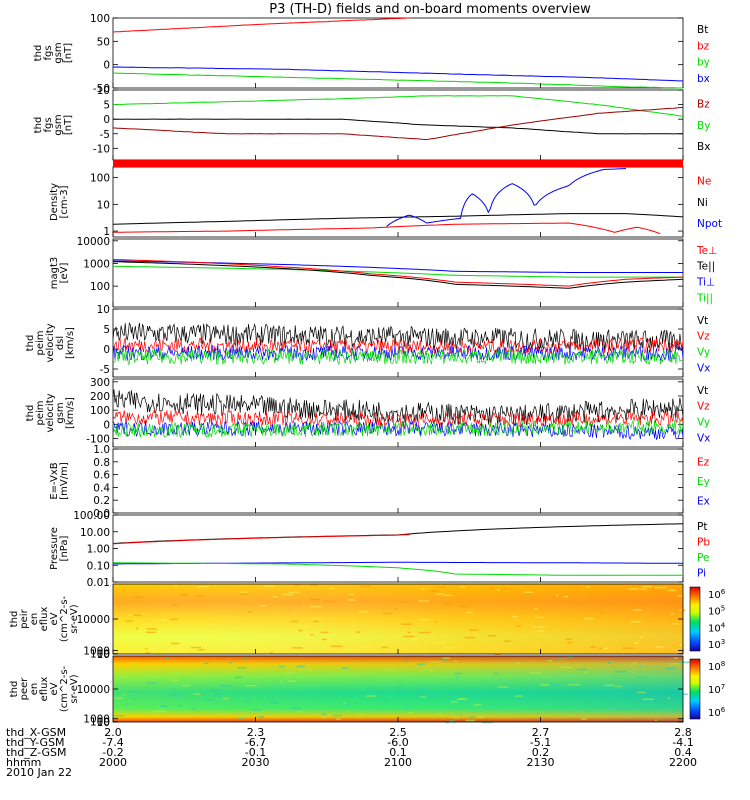  What do you see at coordinates (64, 273) in the screenshot?
I see `y-axis-label-line: [eV]` at bounding box center [64, 273].